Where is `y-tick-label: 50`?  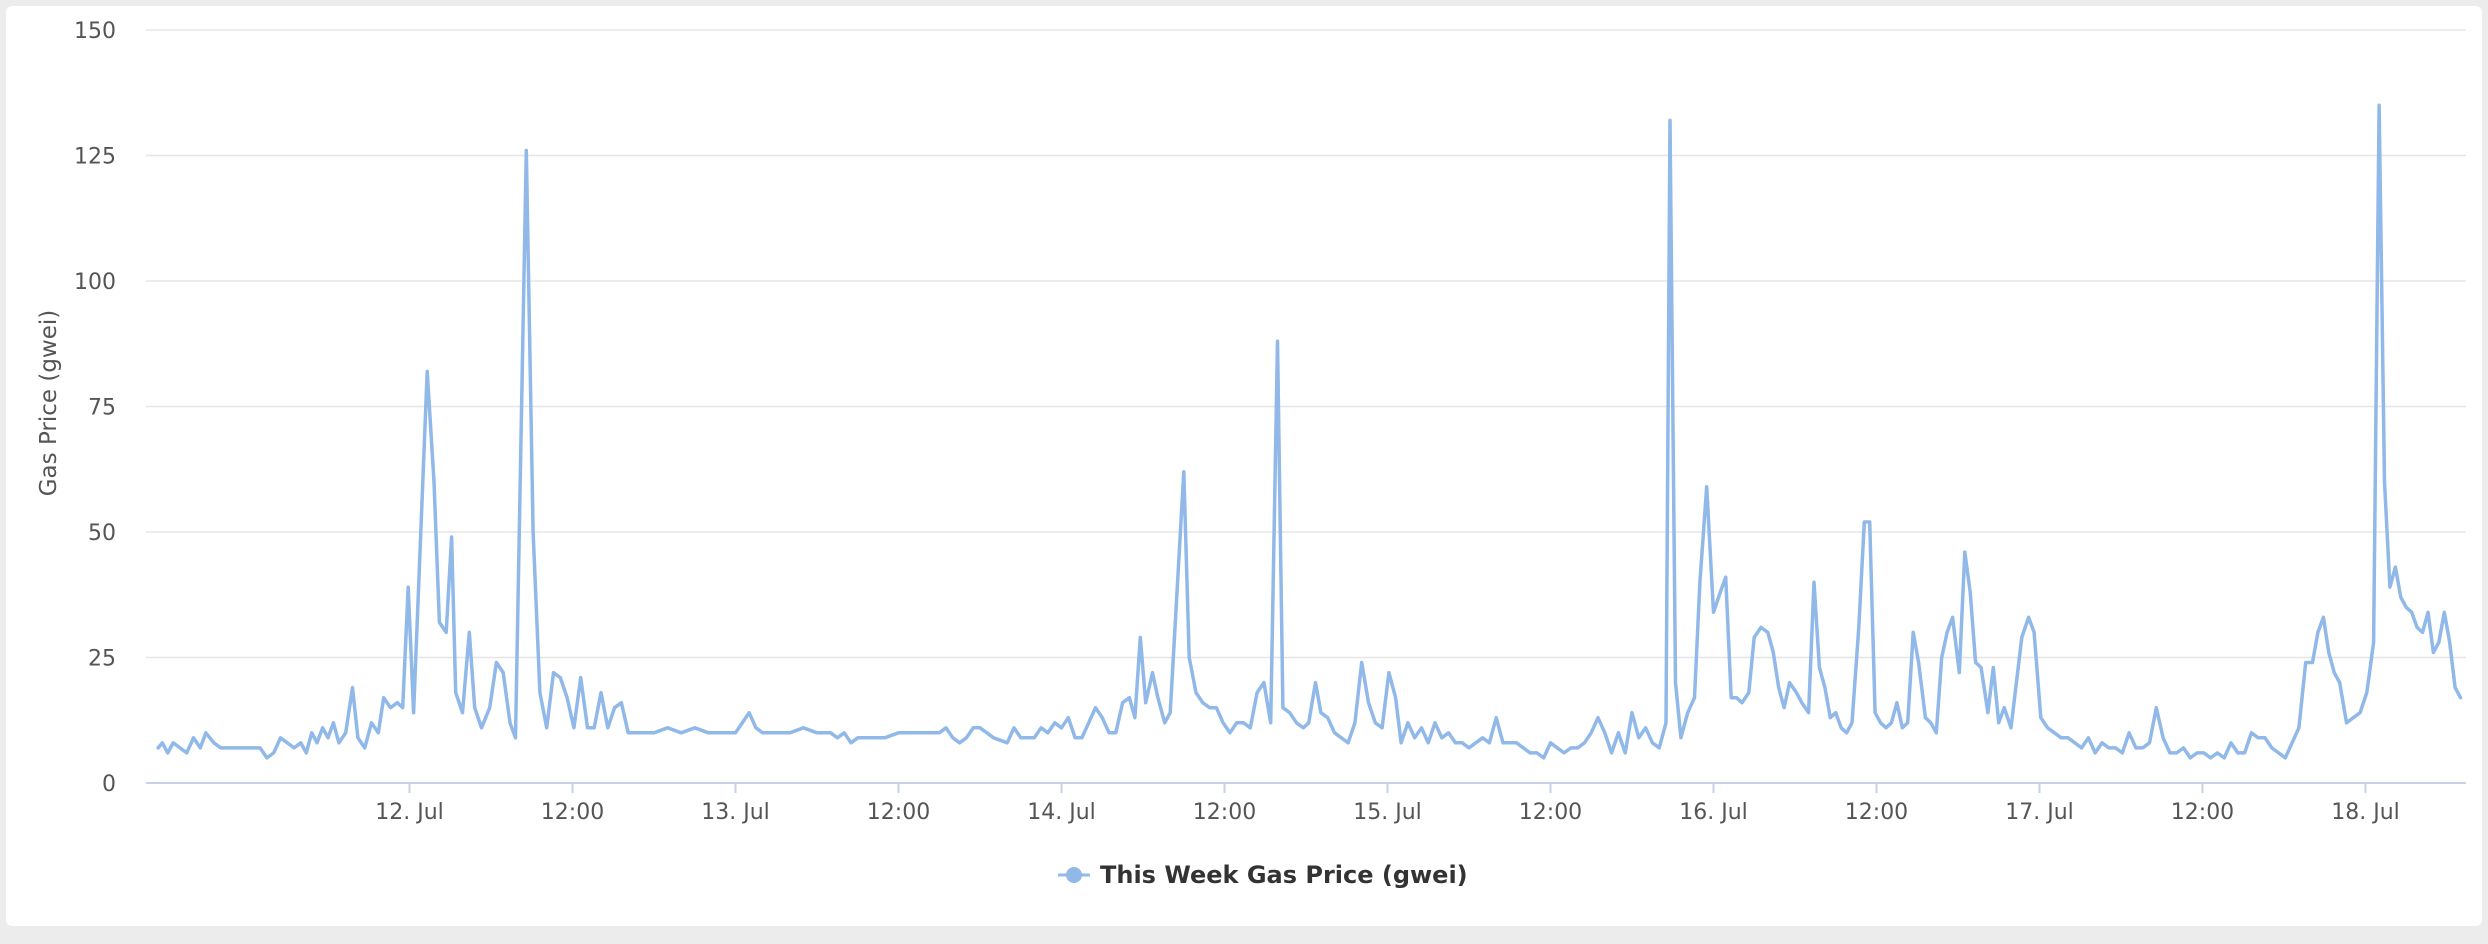 y-tick-label: 50 is located at coordinates (102, 533).